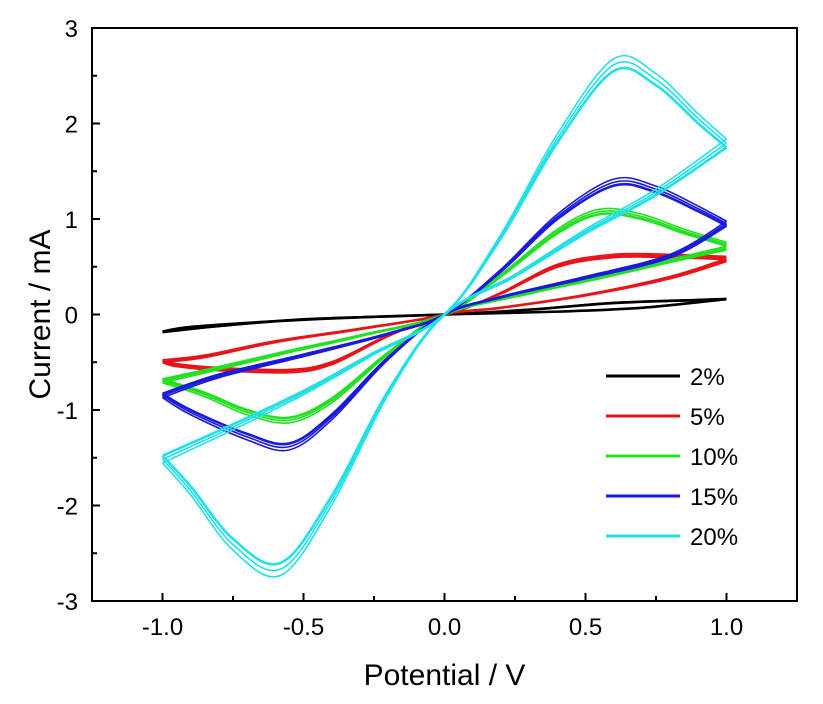  I want to click on legend-label: 5%, so click(707, 417).